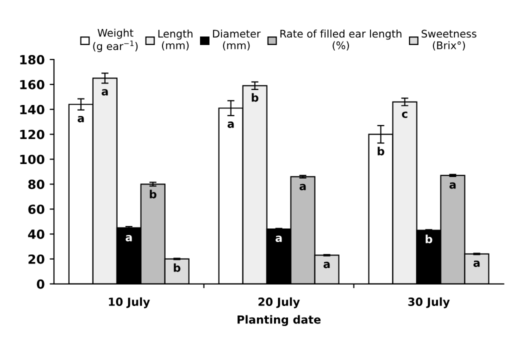 The height and width of the screenshot is (340, 514). I want to click on y-tick-label: 80, so click(36, 185).